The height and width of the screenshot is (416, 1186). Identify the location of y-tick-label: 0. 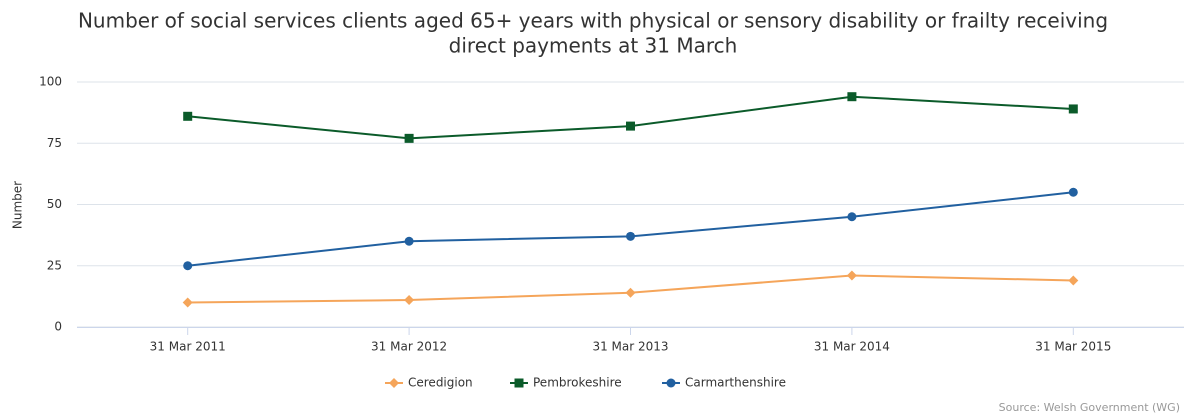
(58, 327).